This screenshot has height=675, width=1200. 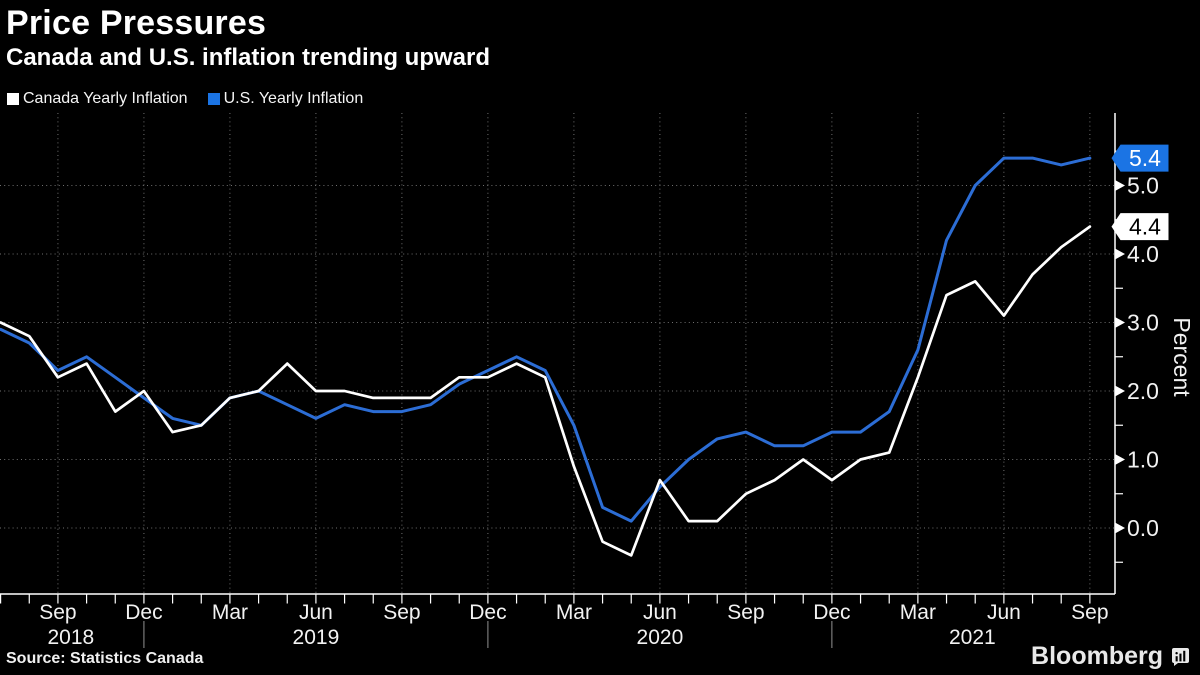 What do you see at coordinates (1145, 227) in the screenshot?
I see `value-badge-text: 4.4` at bounding box center [1145, 227].